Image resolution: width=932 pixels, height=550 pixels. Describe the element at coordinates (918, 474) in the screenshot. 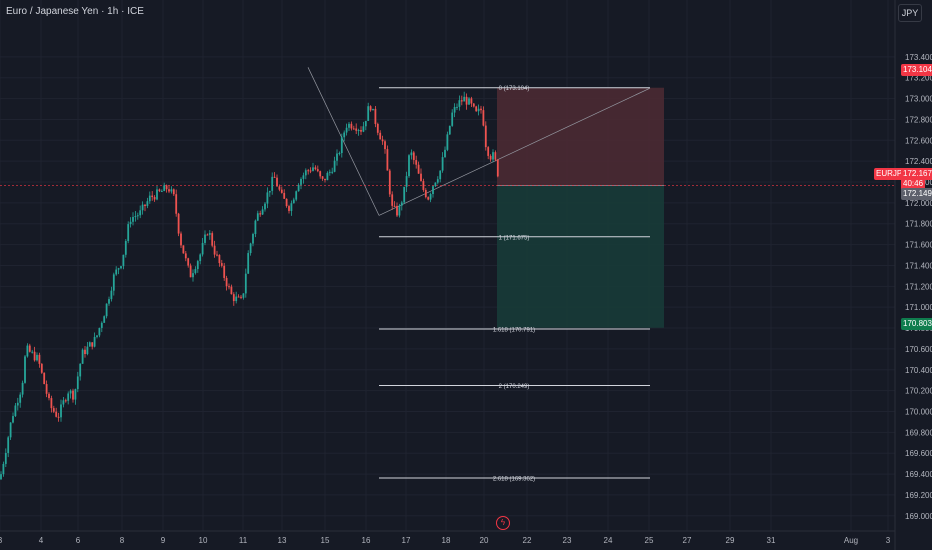

I see `y-tick-label: 169.400` at that location.